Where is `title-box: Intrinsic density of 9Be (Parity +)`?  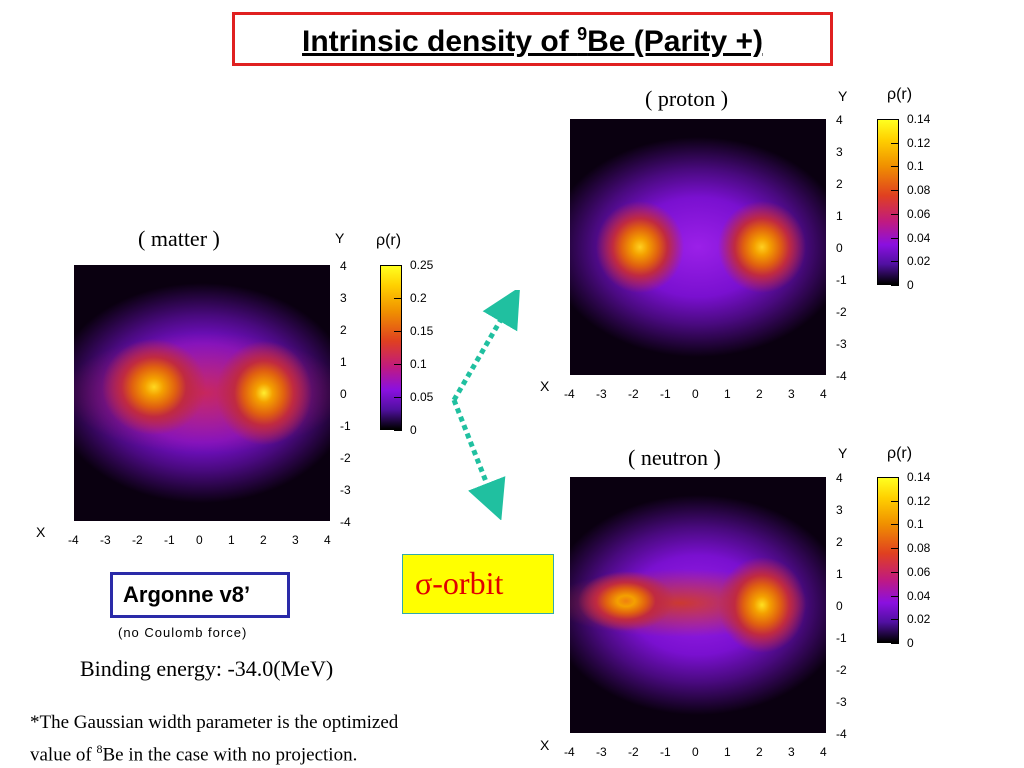
title-box: Intrinsic density of 9Be (Parity +) is located at coordinates (532, 39).